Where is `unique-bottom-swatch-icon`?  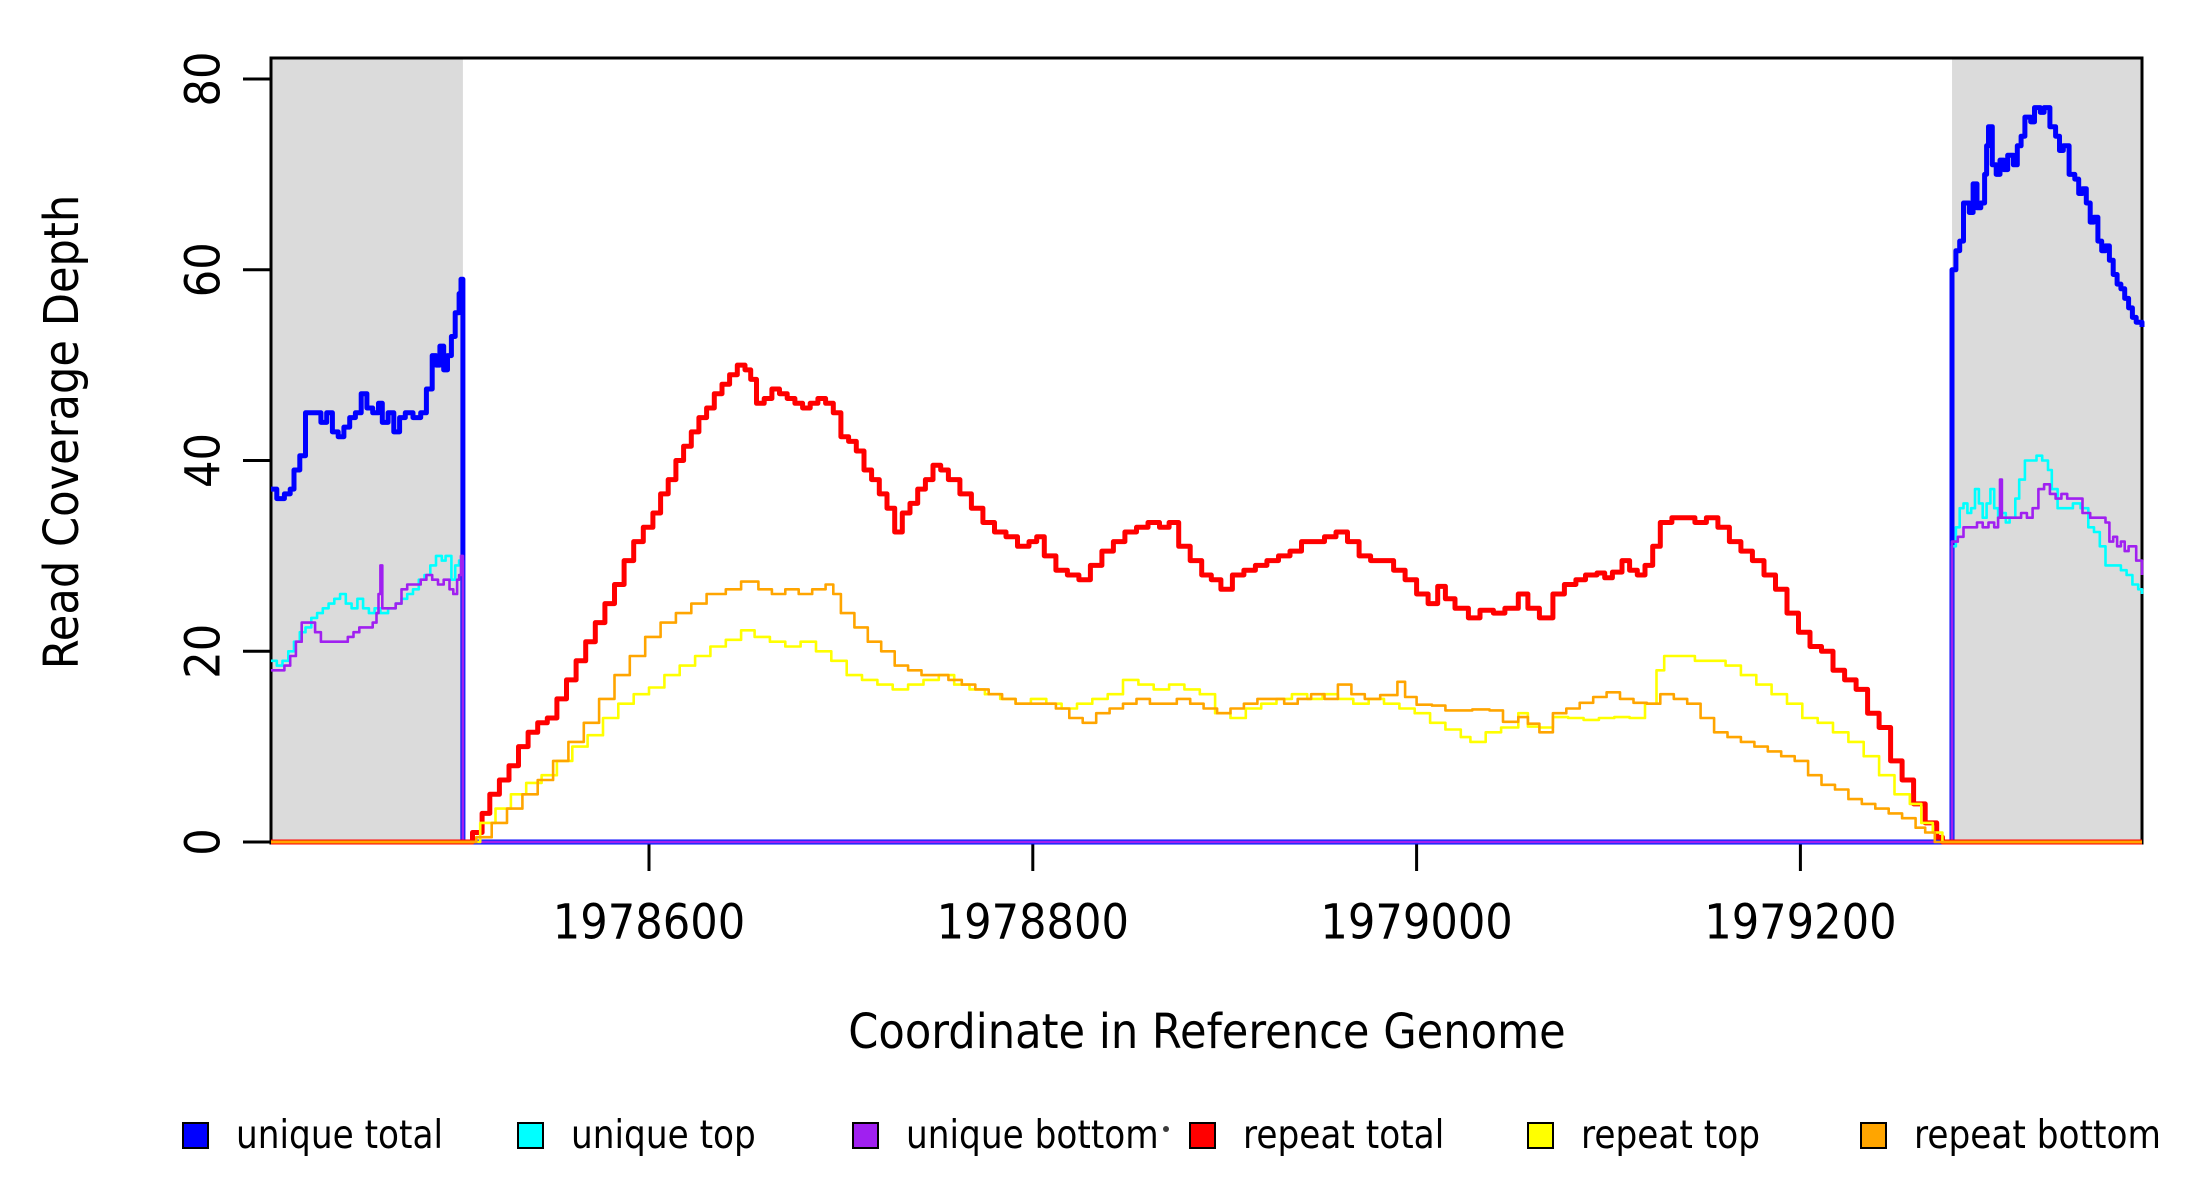
unique-bottom-swatch-icon is located at coordinates (865, 1135).